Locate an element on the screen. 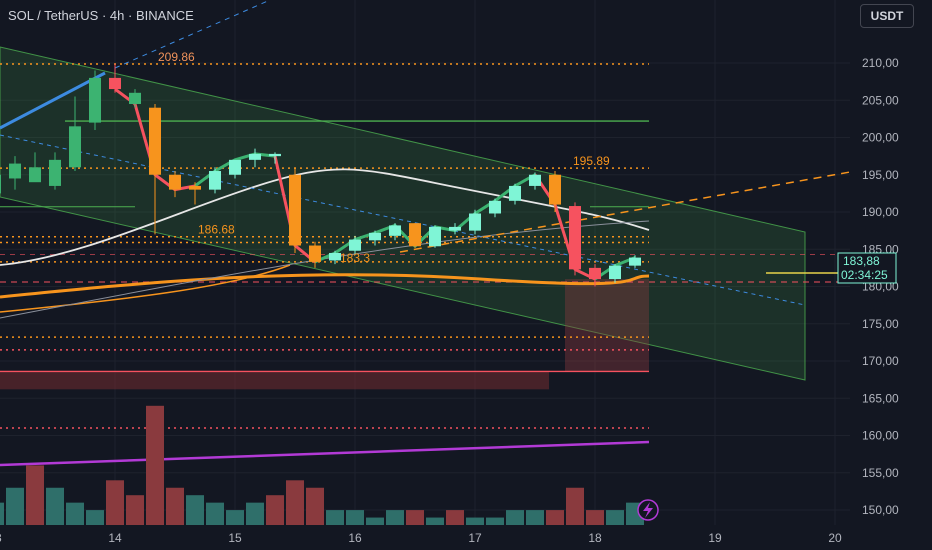 The width and height of the screenshot is (932, 550). time-tick-label: 16 is located at coordinates (355, 538).